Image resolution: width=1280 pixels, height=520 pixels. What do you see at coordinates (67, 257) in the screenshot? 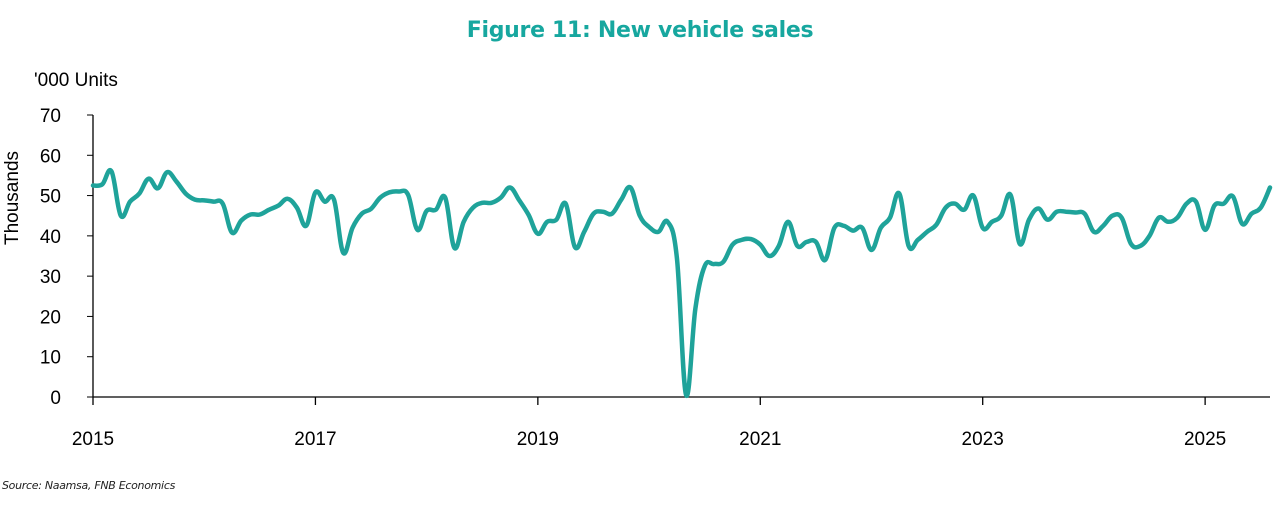
I see `y-axis: 0 10 20 30 40 50 60 70` at bounding box center [67, 257].